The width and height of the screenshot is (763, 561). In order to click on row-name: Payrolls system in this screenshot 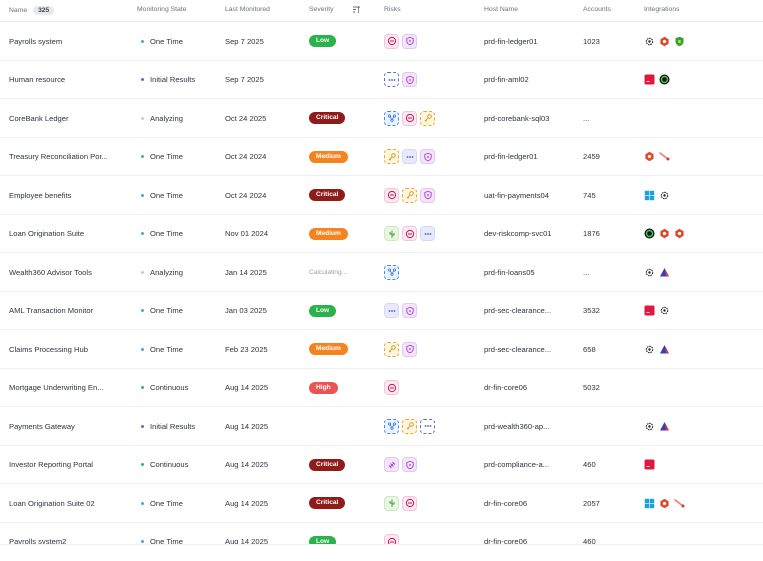, I will do `click(36, 41)`.